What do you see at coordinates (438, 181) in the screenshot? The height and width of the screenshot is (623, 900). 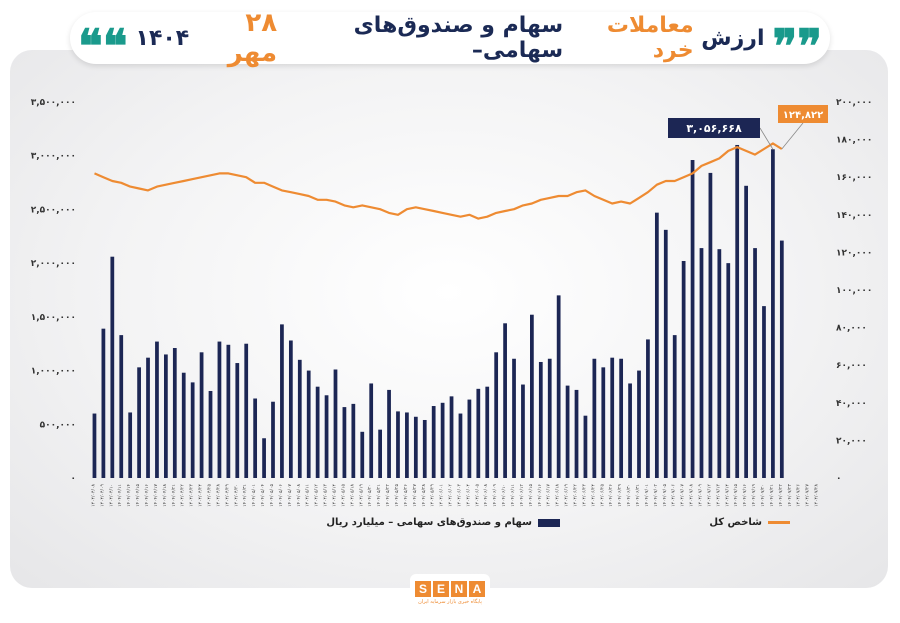 I see `index-line` at bounding box center [438, 181].